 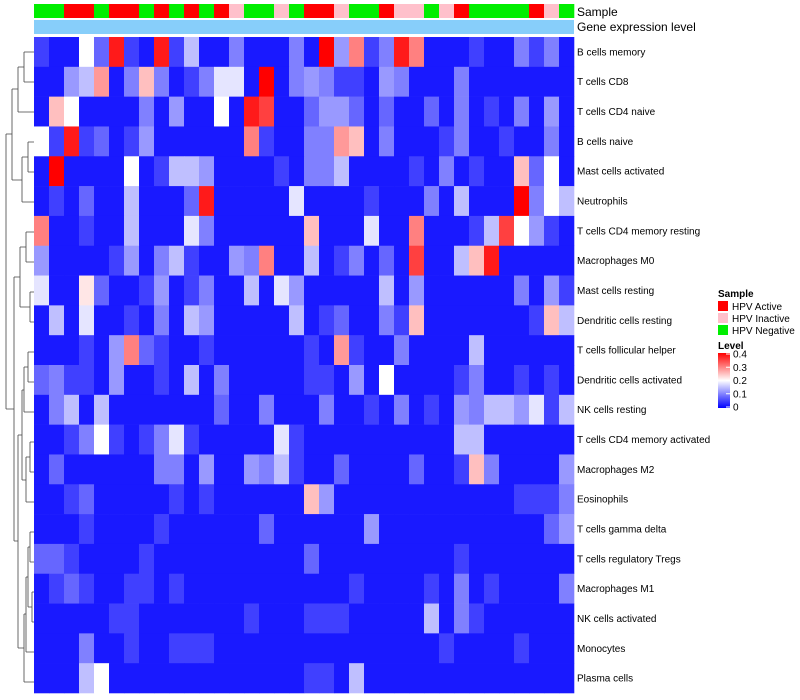 What do you see at coordinates (616, 261) in the screenshot?
I see `row-label: Macrophages M0` at bounding box center [616, 261].